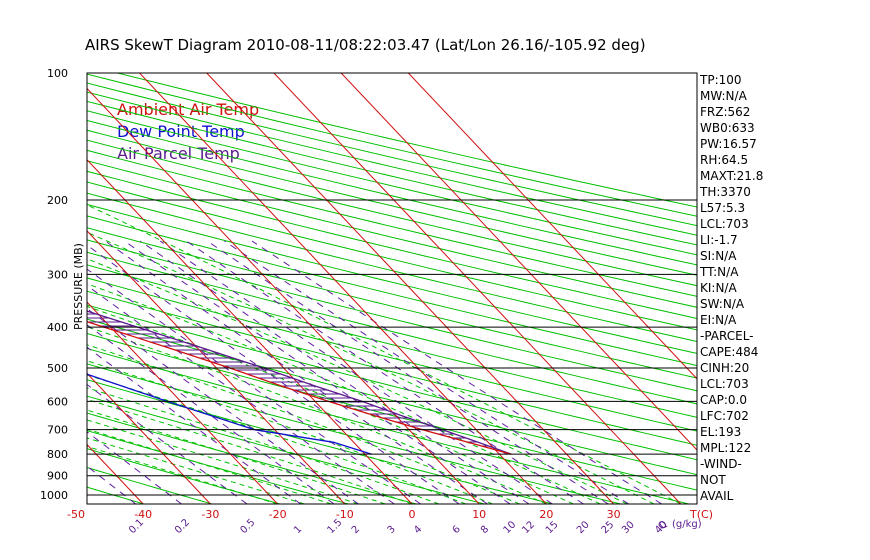 This screenshot has height=560, width=870. What do you see at coordinates (628, 527) in the screenshot?
I see `mixing-ratio-label: 30` at bounding box center [628, 527].